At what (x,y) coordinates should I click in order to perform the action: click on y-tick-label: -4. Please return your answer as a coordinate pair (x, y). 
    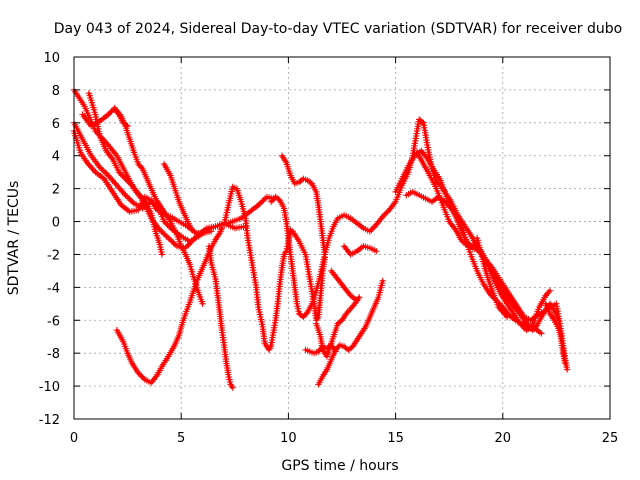
    Looking at the image, I should click on (53, 288).